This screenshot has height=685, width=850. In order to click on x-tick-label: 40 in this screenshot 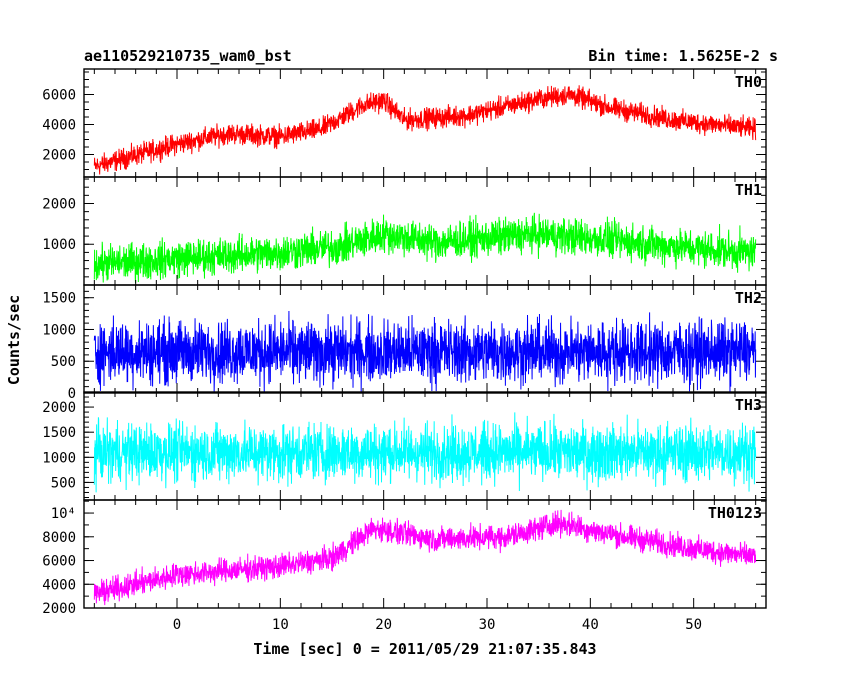, I will do `click(590, 625)`.